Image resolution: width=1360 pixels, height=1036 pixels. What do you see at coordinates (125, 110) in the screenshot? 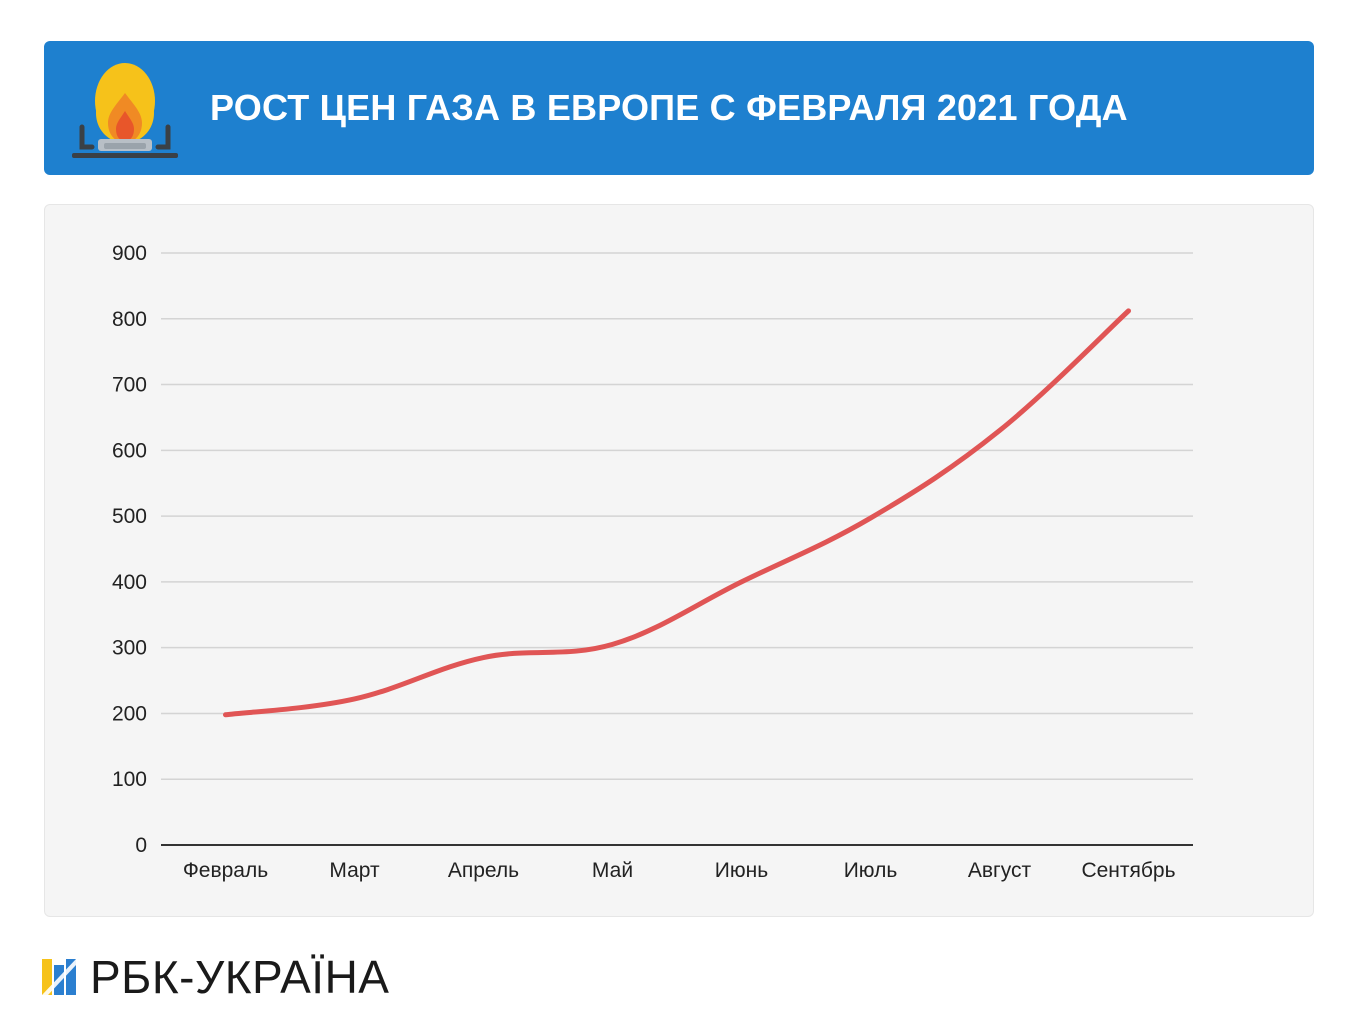
I see `gas-burner-icon` at bounding box center [125, 110].